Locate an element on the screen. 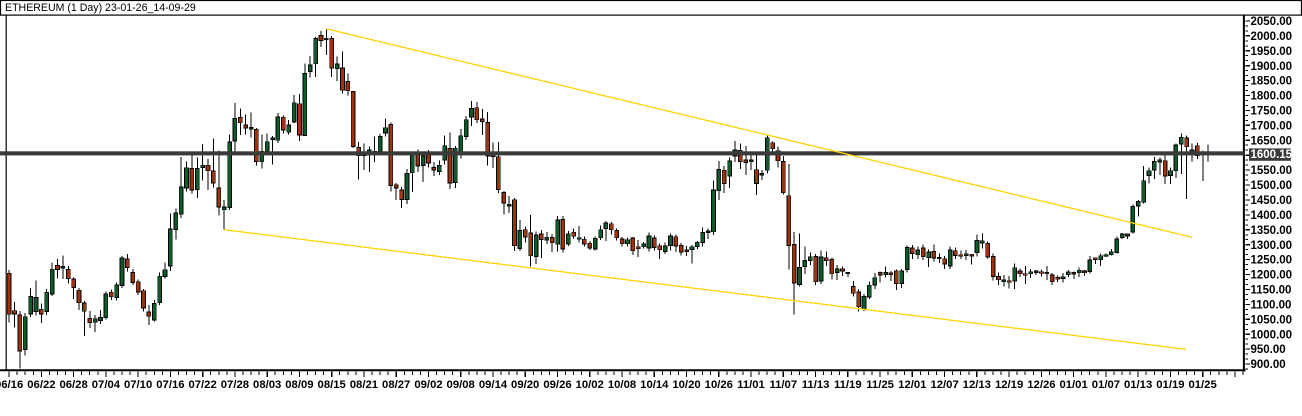 This screenshot has height=416, width=1302. svg-text: 11/01 is located at coordinates (751, 385).